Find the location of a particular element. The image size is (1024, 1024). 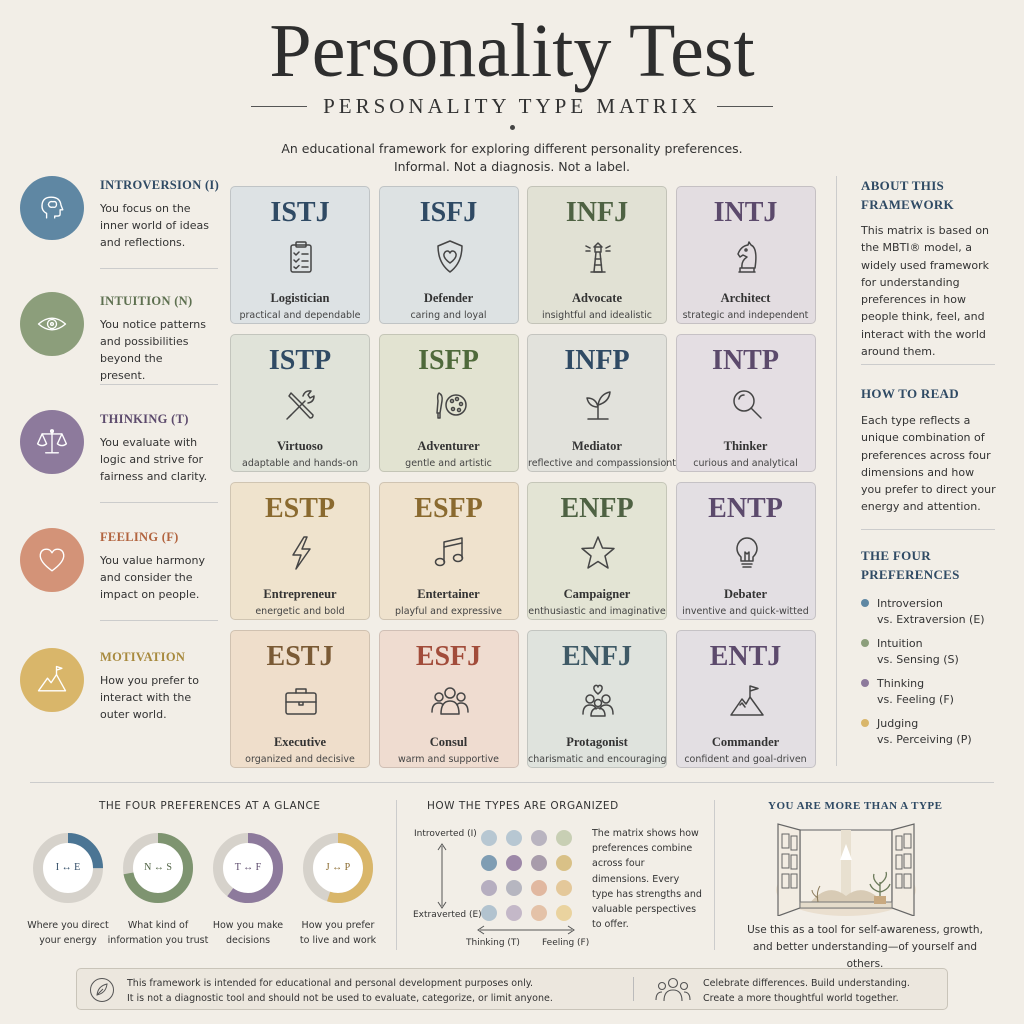

type-card-intp: INTP Thinker curious and analytical is located at coordinates (745, 403).